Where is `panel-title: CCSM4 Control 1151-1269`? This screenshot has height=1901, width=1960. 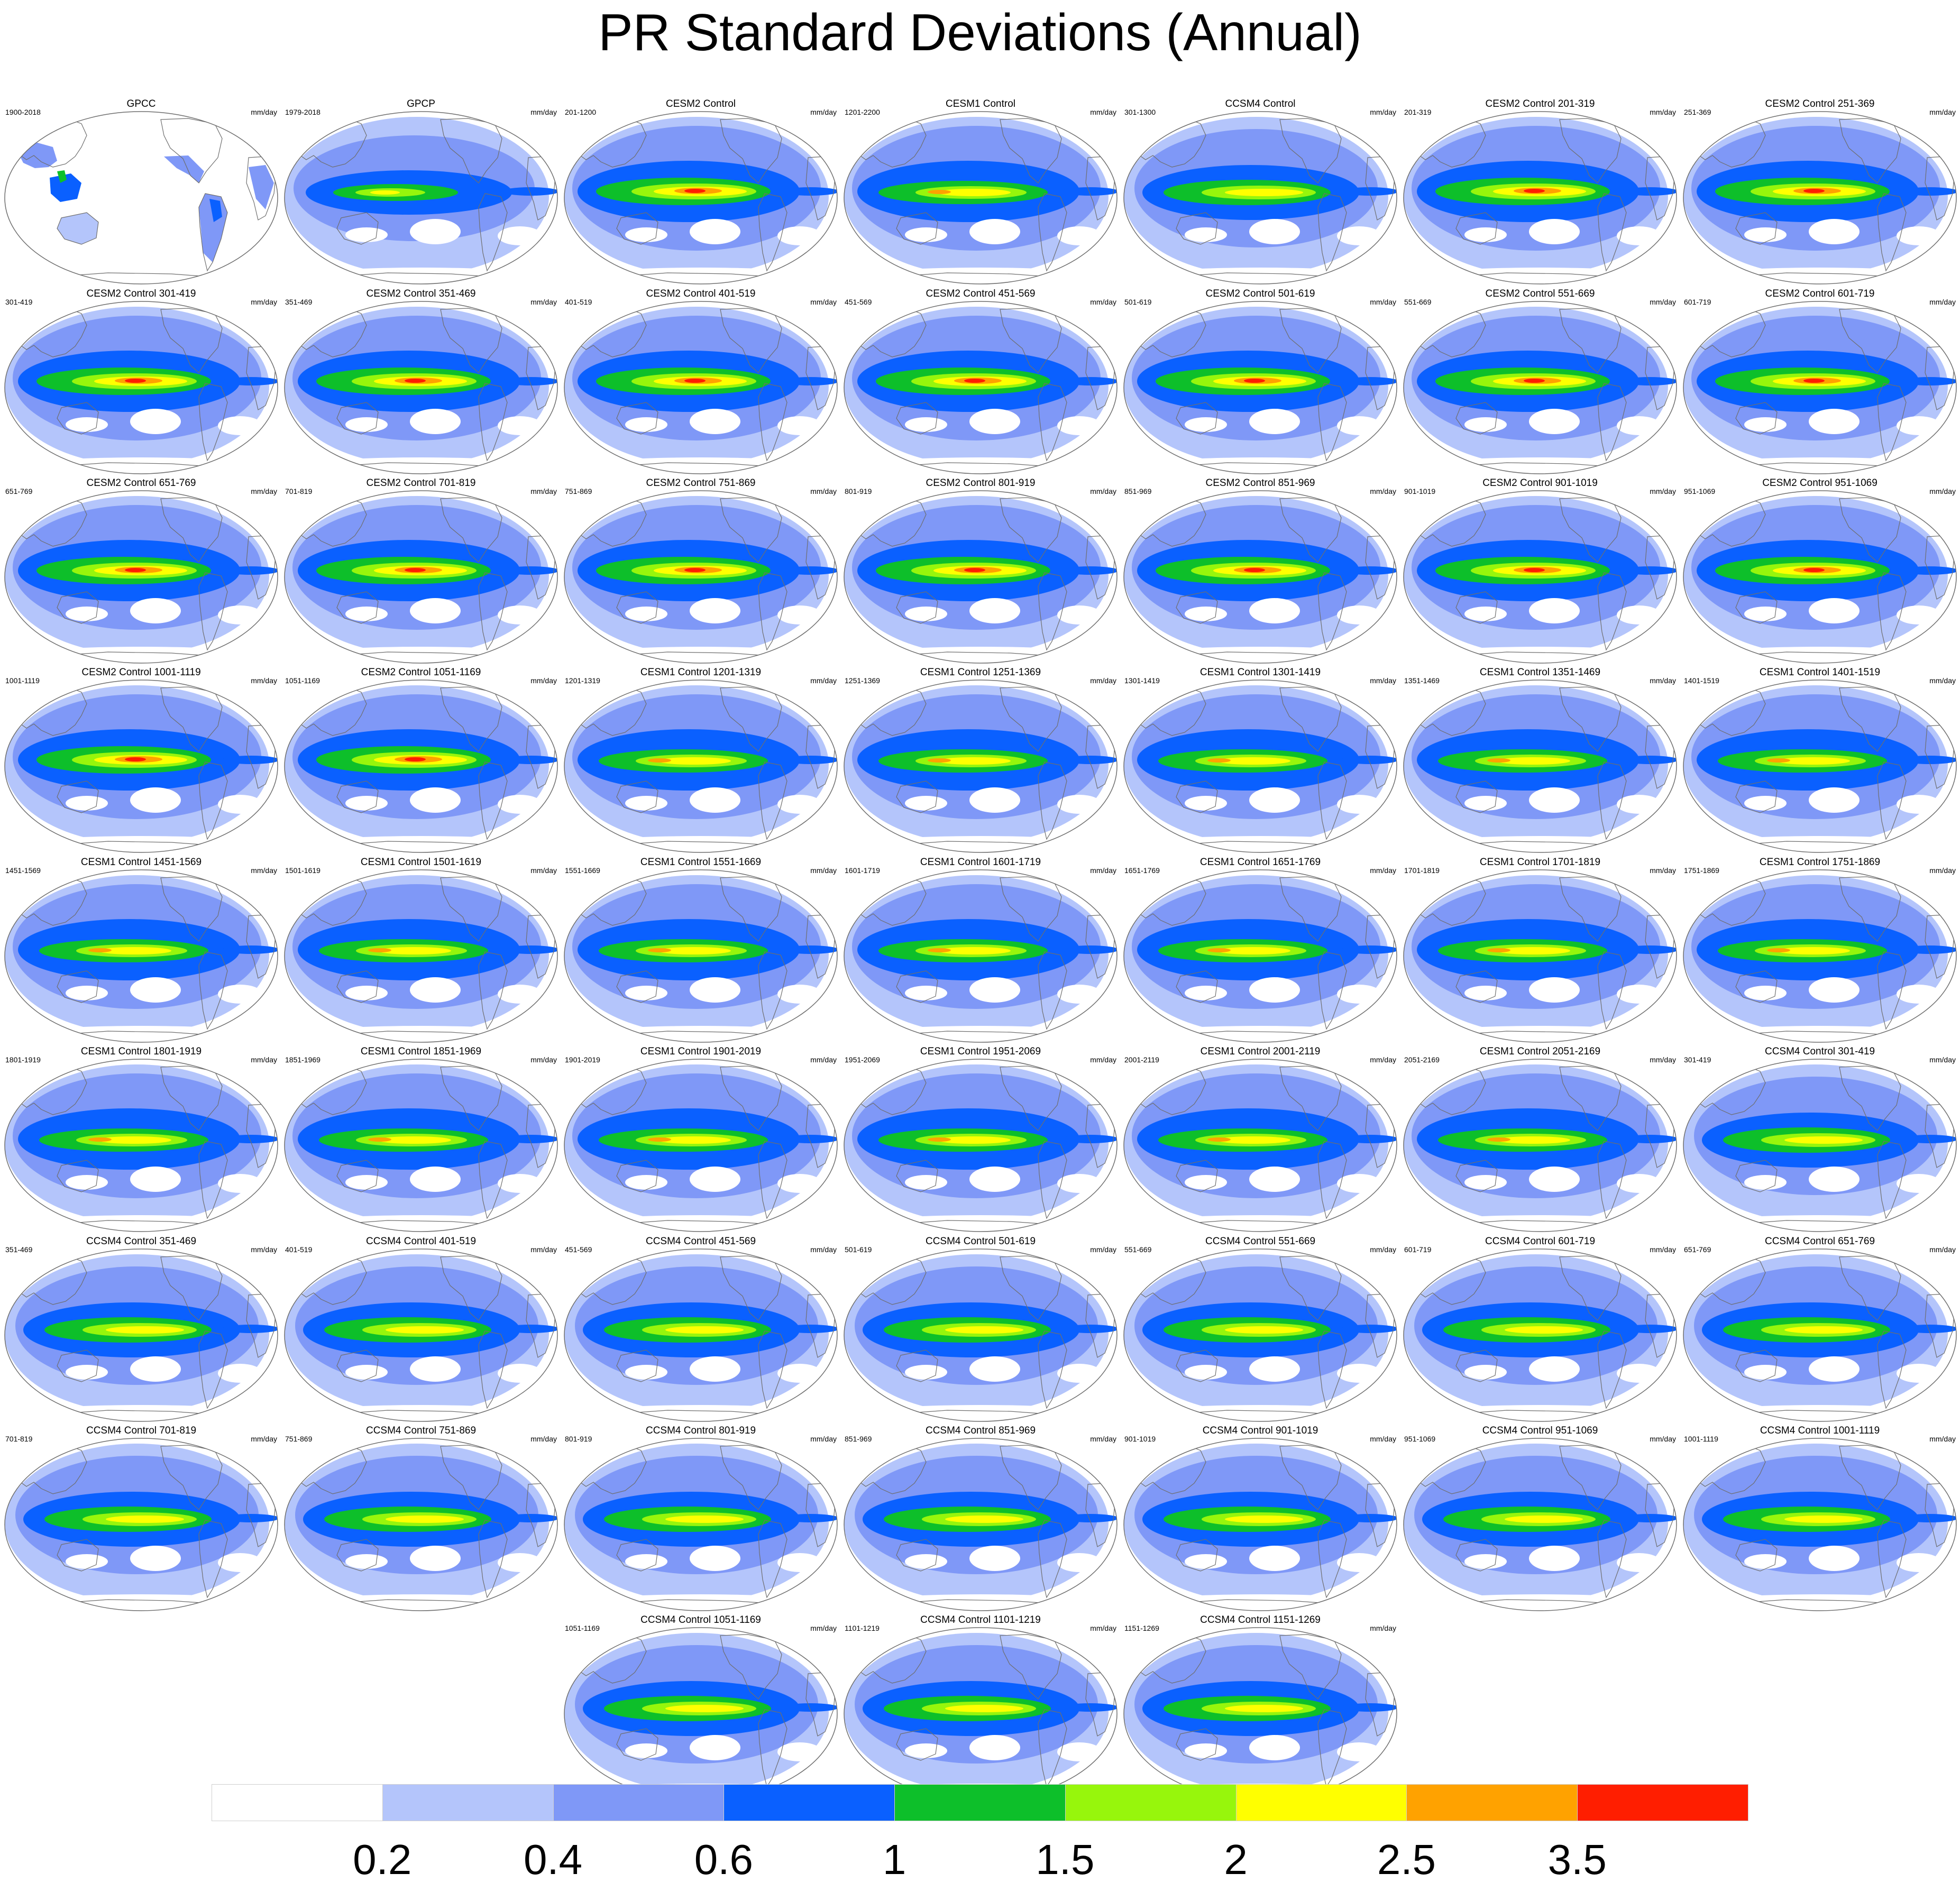
panel-title: CCSM4 Control 1151-1269 is located at coordinates (1260, 1620).